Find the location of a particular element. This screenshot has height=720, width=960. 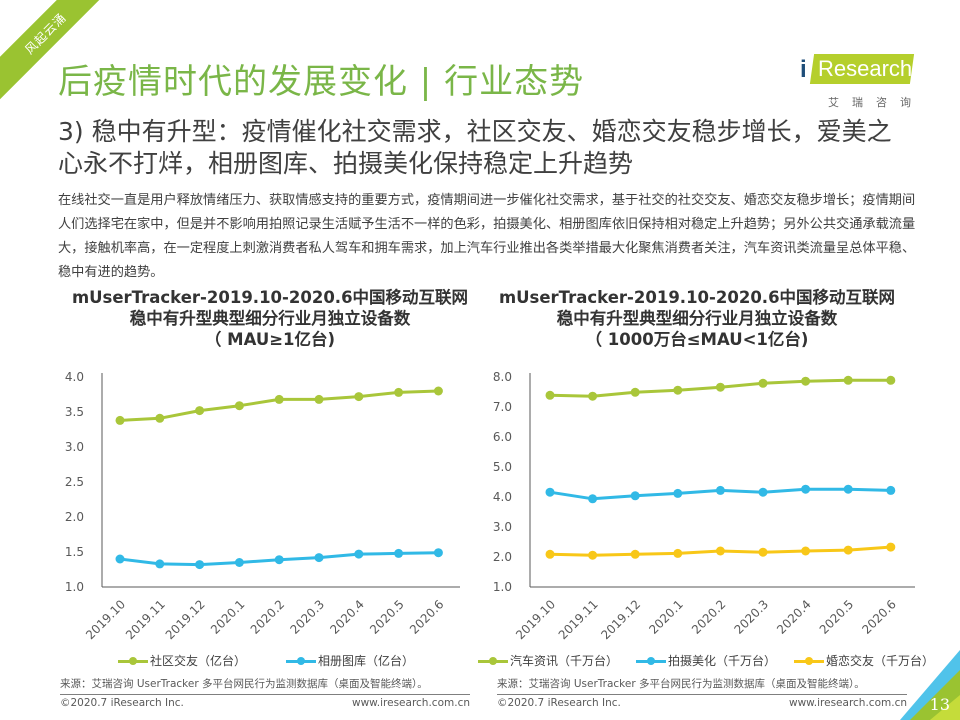

chart-1-legend: 社区交友（亿台） 相册图库（亿台） is located at coordinates (275, 660).